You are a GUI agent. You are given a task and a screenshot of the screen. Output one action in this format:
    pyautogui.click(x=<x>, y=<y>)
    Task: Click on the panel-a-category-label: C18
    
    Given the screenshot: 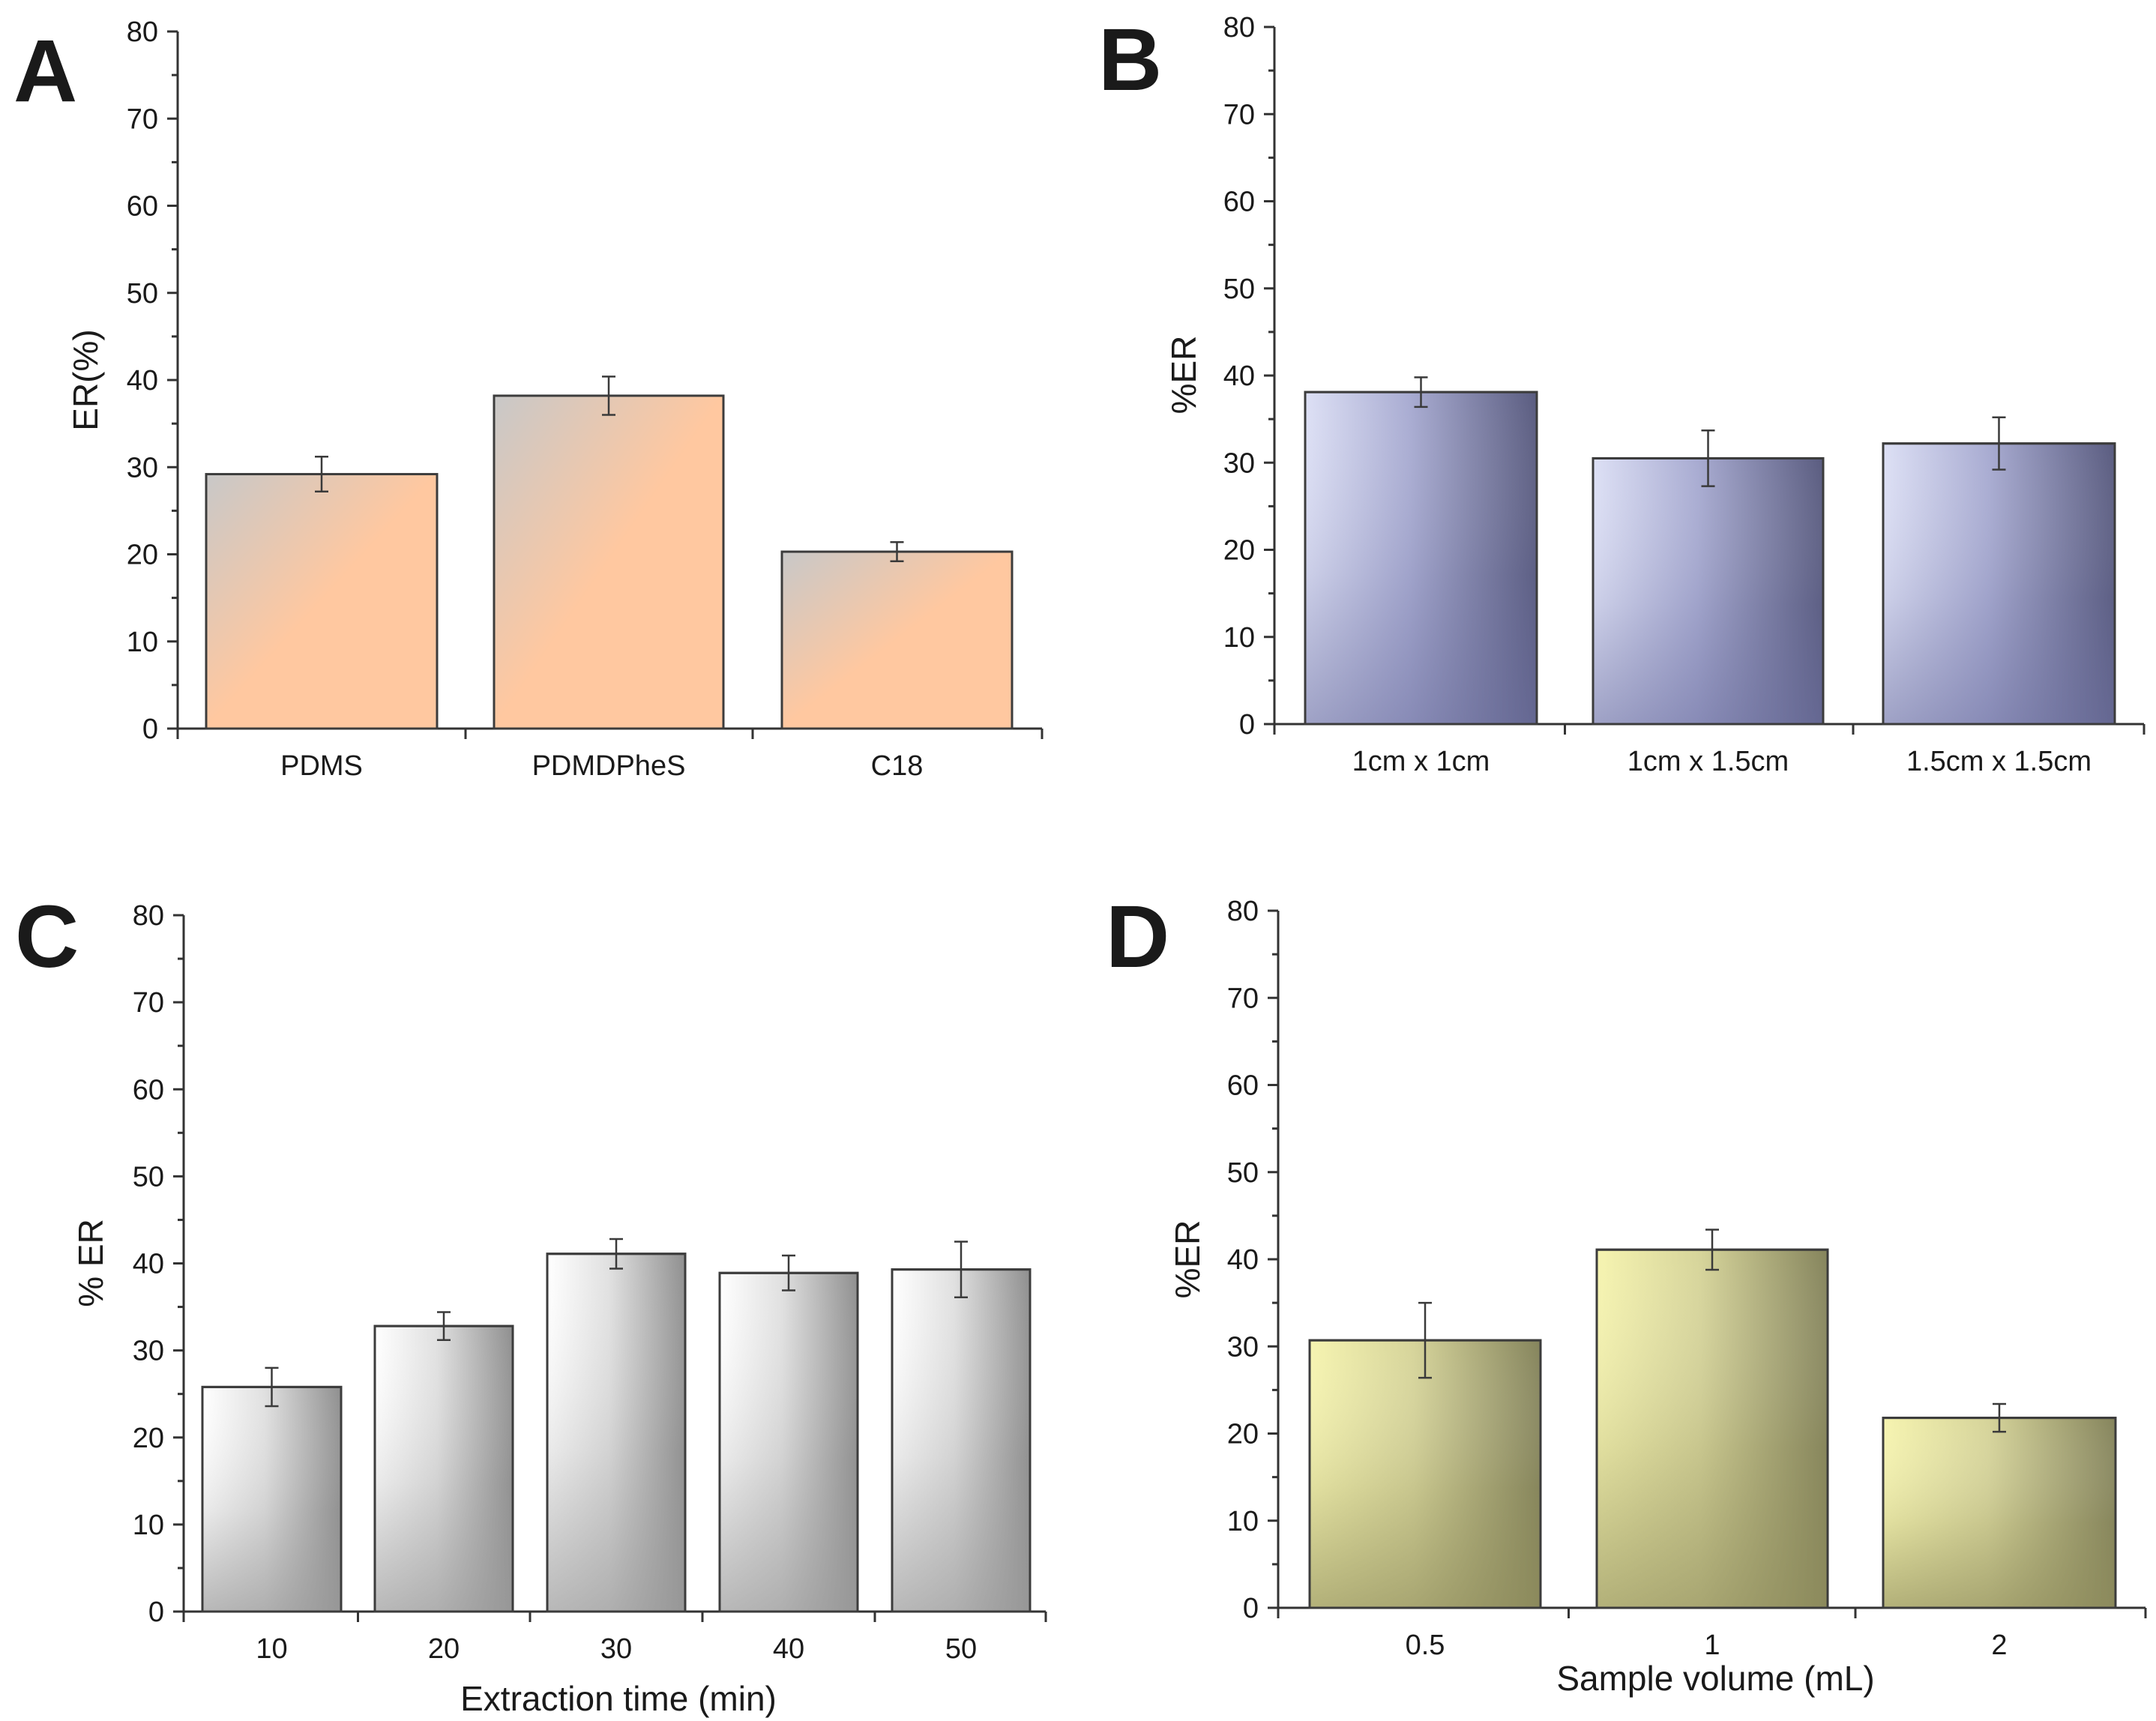 What is the action you would take?
    pyautogui.click(x=897, y=766)
    